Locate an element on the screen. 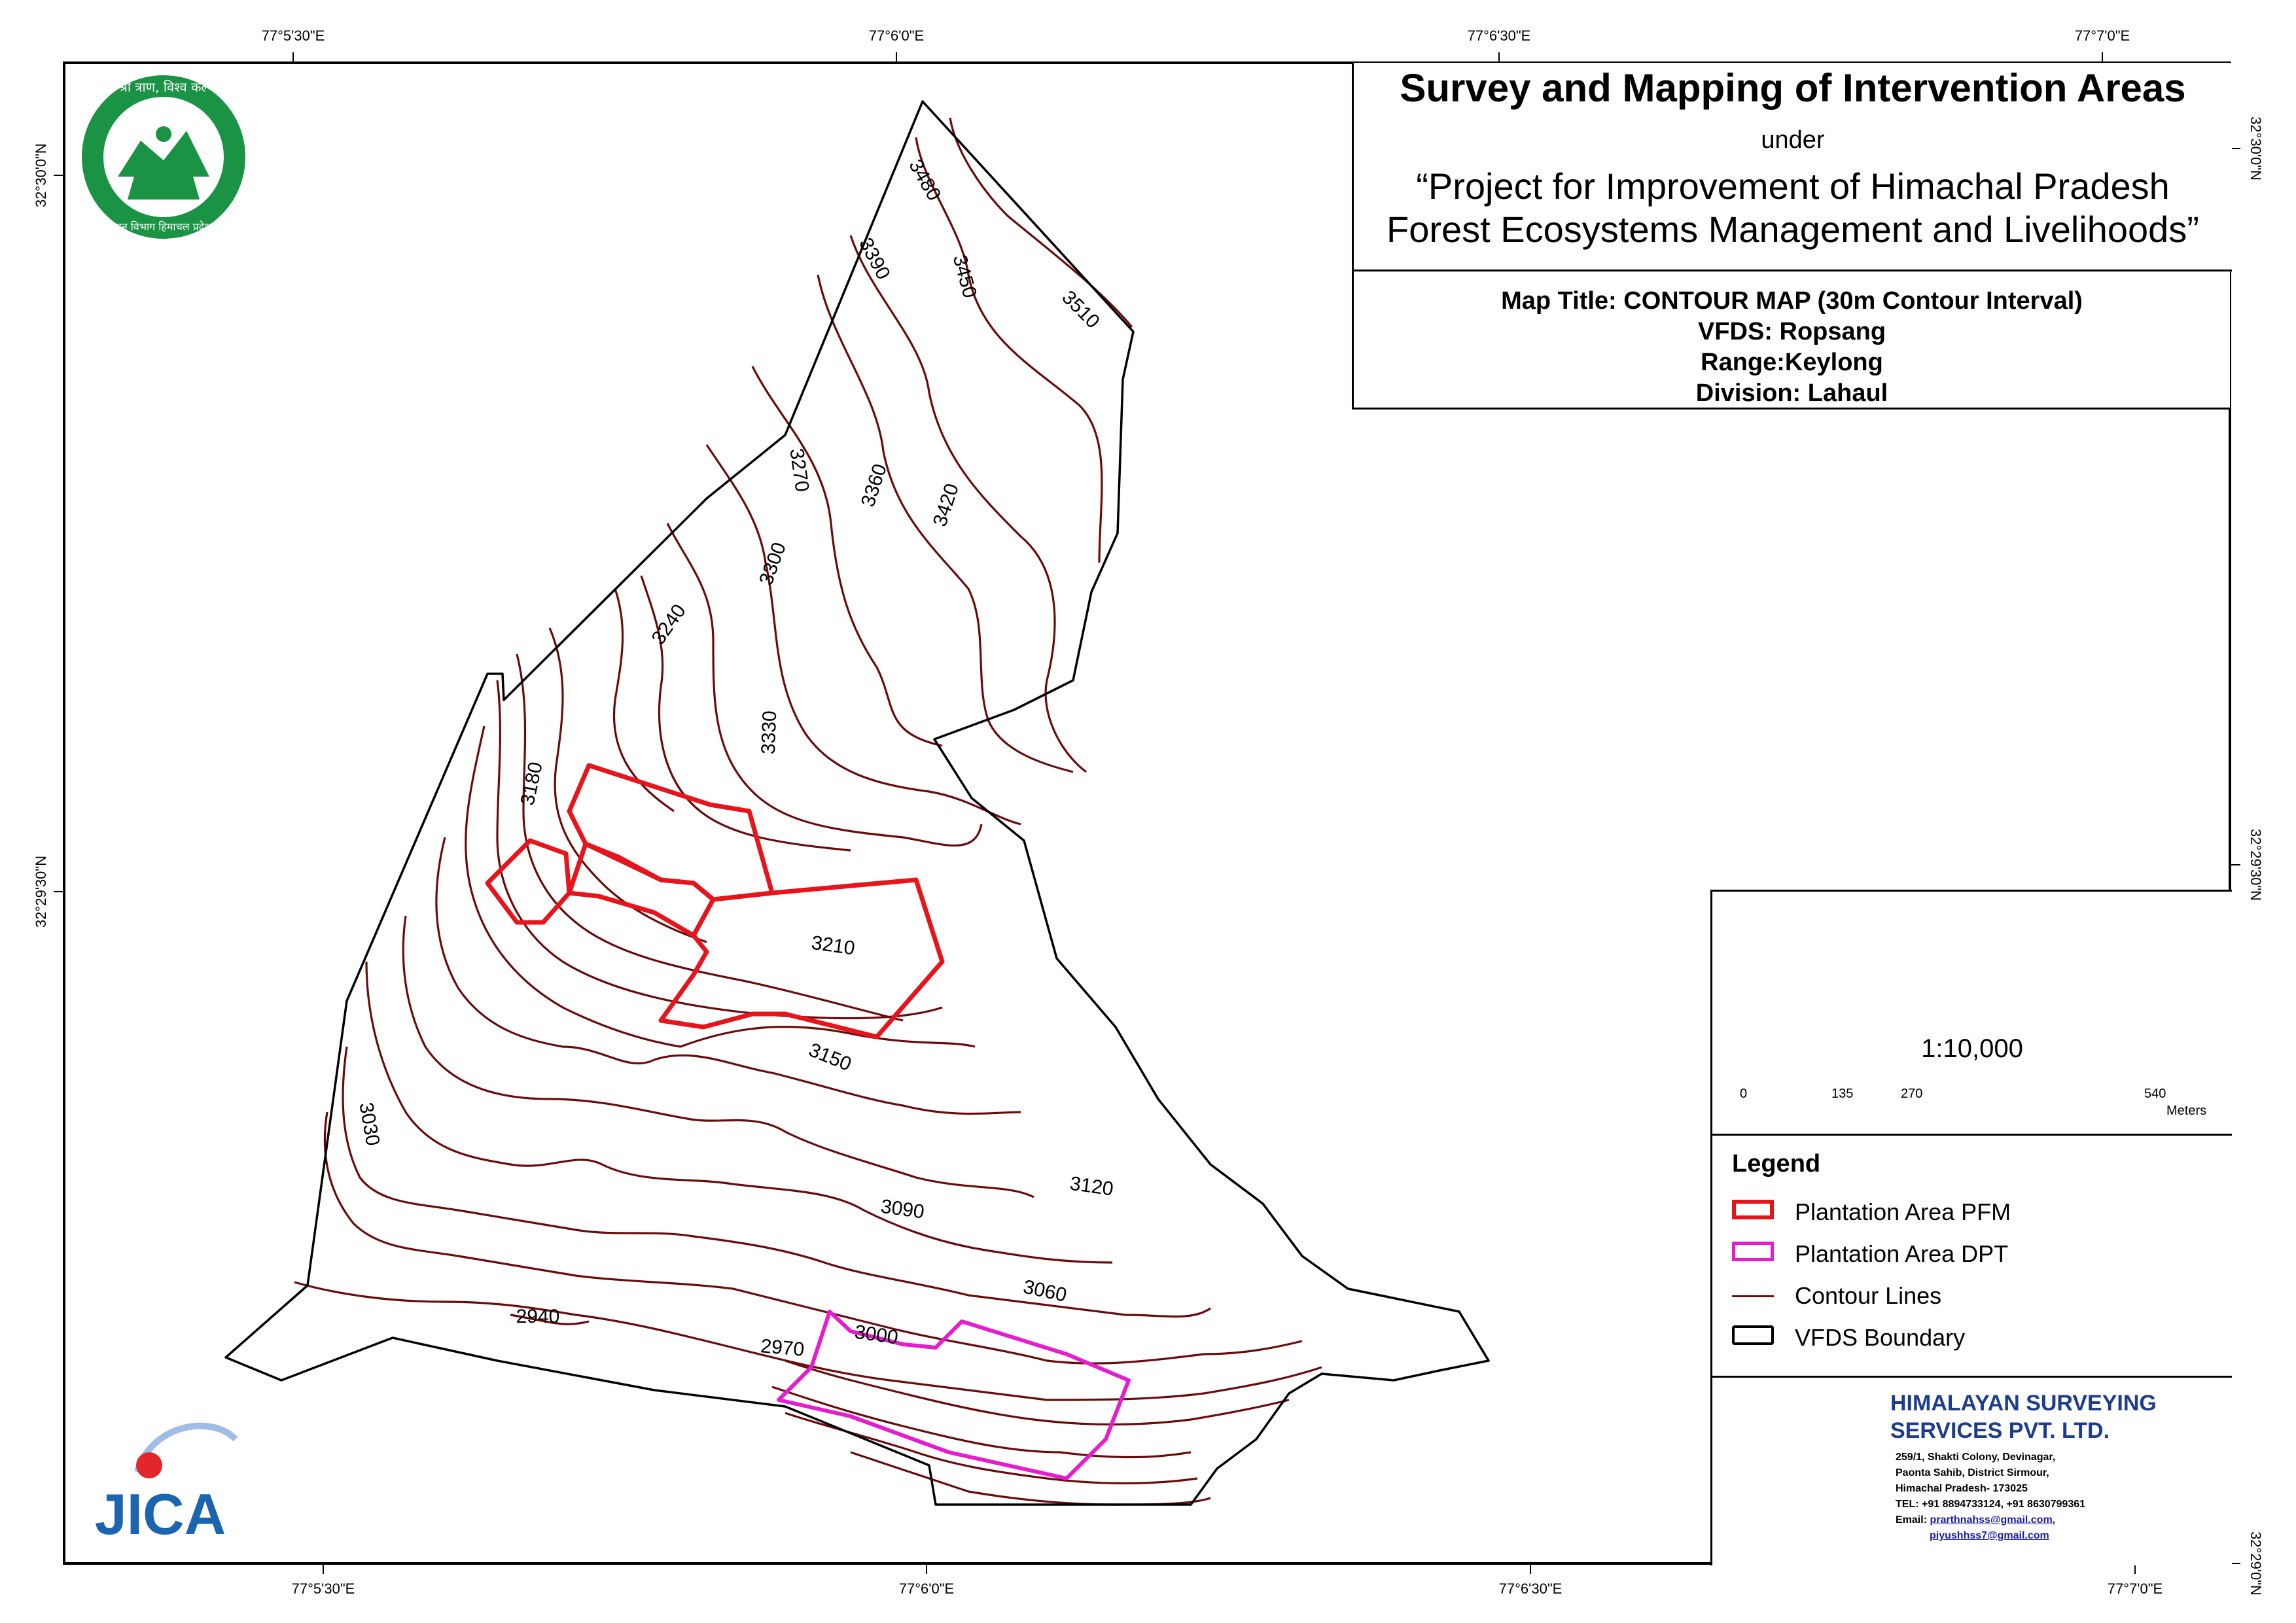 Image resolution: width=2296 pixels, height=1623 pixels. forest-logo-text-bottom: वन विभाग हिमाचल प्रदेश is located at coordinates (164, 226).